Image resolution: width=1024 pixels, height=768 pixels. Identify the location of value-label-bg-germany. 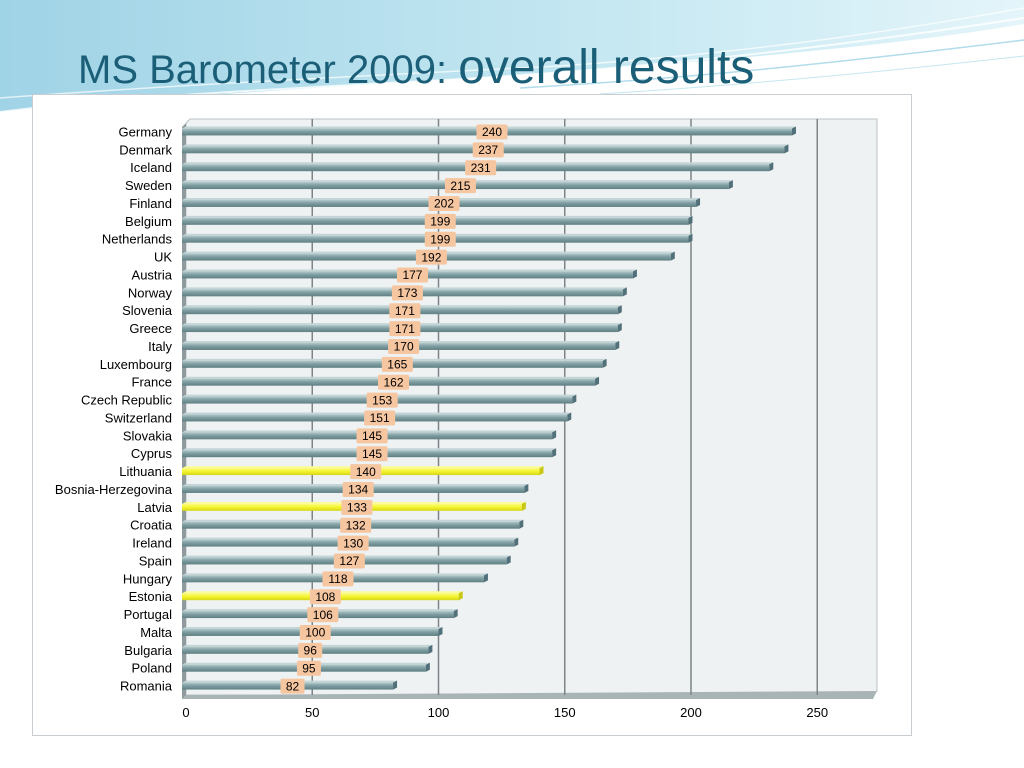
(492, 132).